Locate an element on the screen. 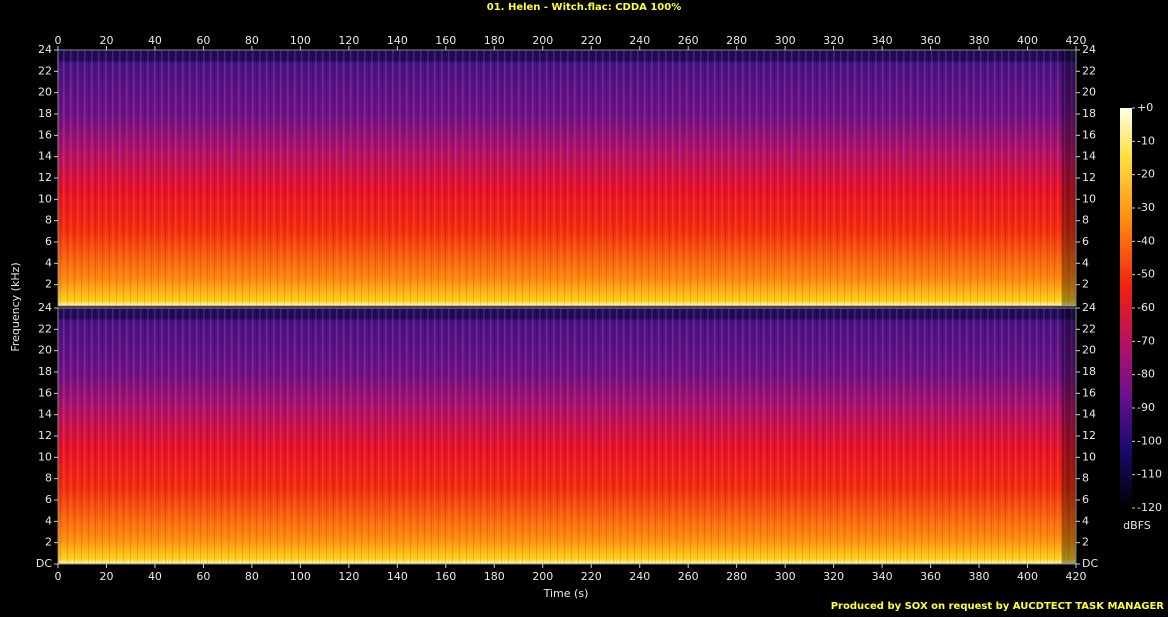 The height and width of the screenshot is (617, 1168). x-tick-label: 240 is located at coordinates (639, 40).